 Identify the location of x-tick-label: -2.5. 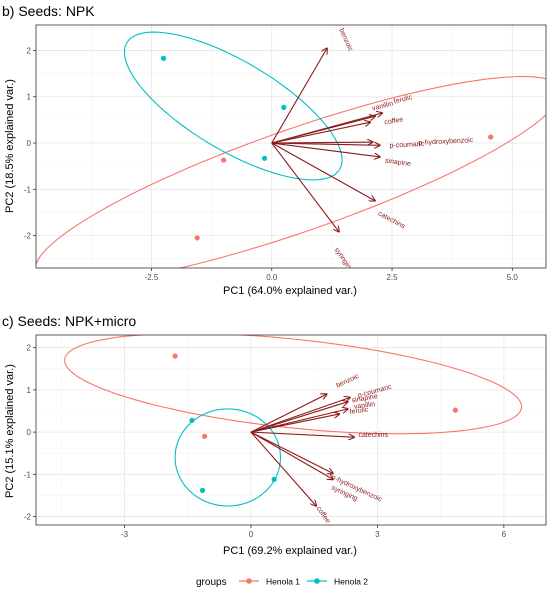
(152, 277).